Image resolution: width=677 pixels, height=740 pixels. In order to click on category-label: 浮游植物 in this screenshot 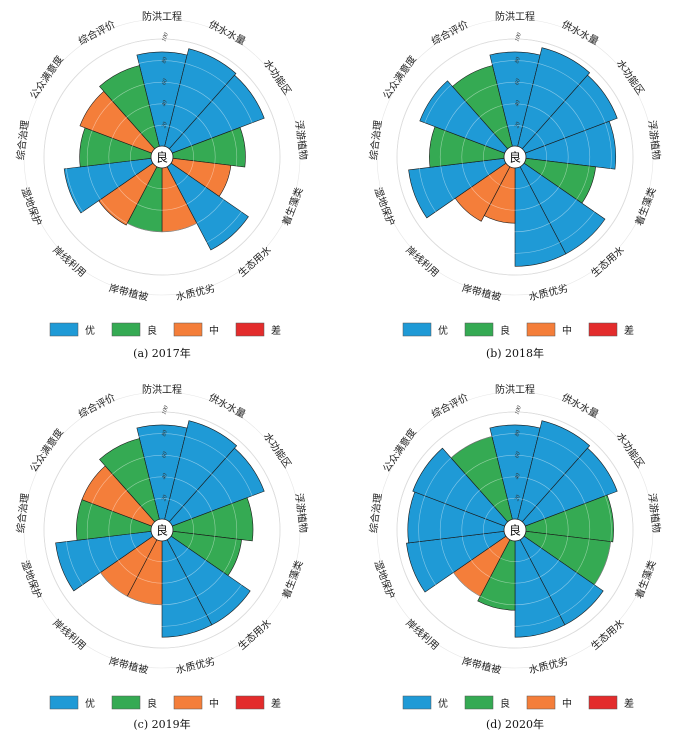, I will do `click(655, 512)`.